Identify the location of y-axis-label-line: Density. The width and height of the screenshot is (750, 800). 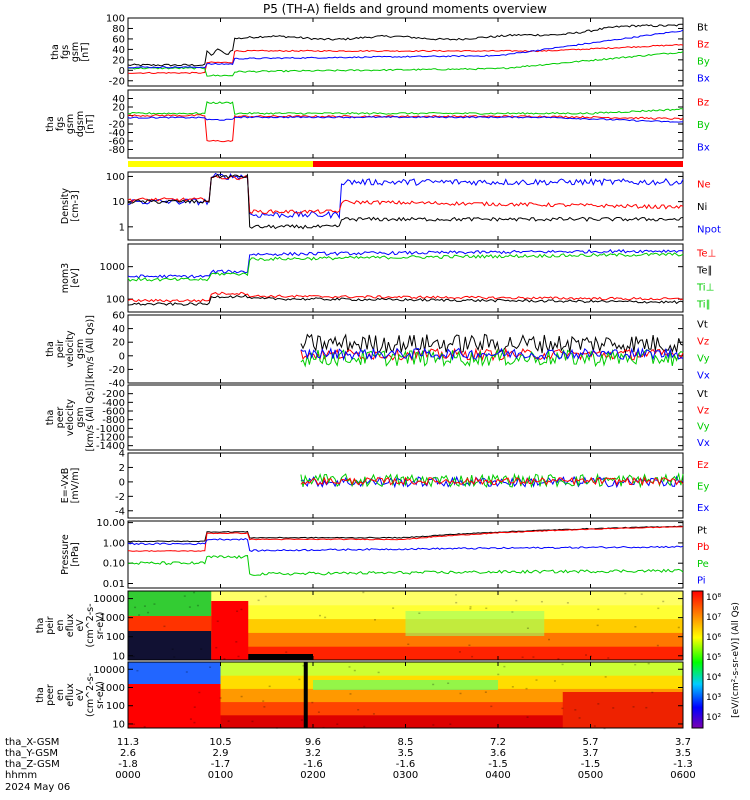
(65, 206).